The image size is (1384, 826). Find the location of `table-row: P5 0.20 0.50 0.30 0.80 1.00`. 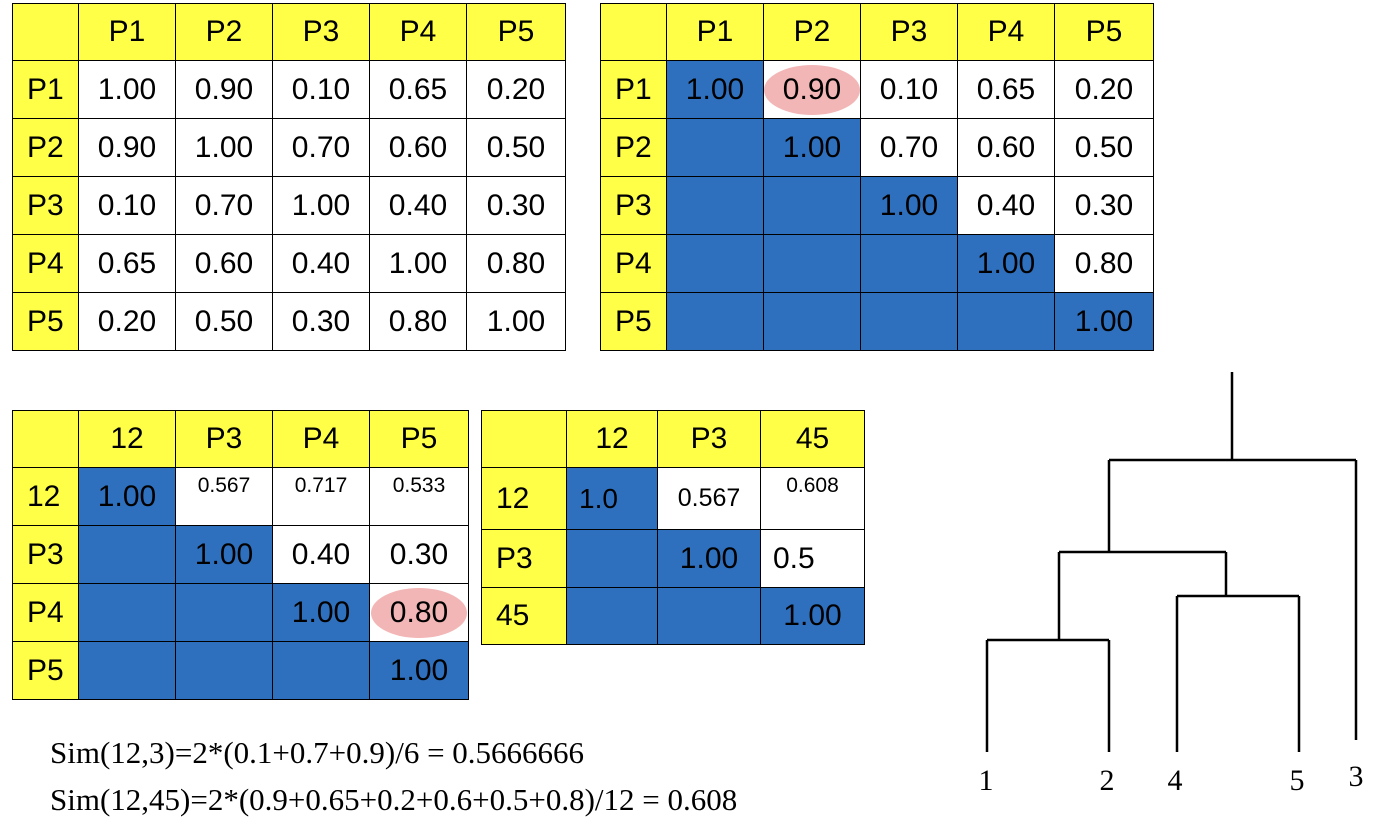

table-row: P5 0.20 0.50 0.30 0.80 1.00 is located at coordinates (289, 321).